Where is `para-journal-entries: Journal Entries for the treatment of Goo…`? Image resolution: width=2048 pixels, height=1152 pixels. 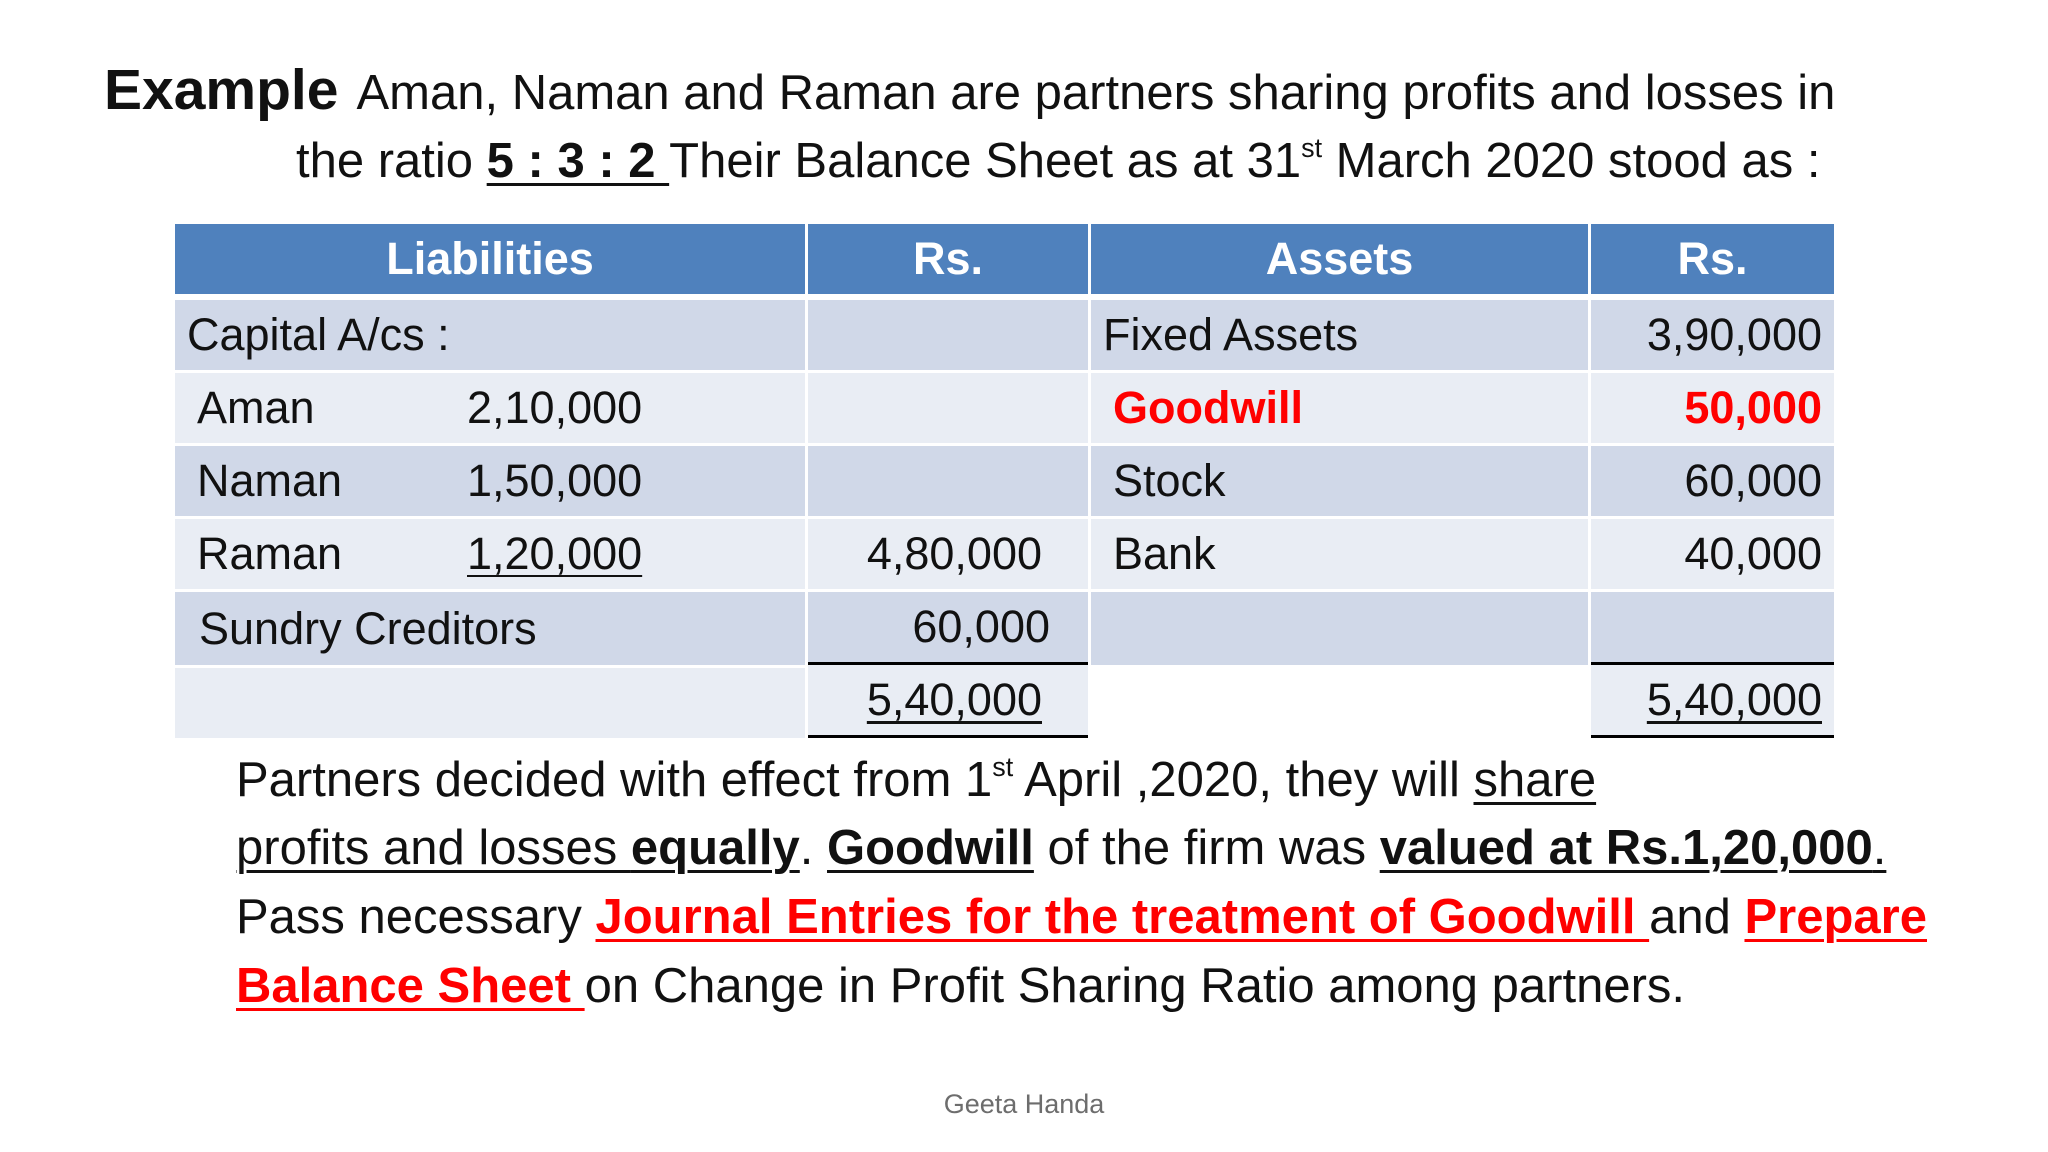
para-journal-entries: Journal Entries for the treatment of Goo… is located at coordinates (1122, 917).